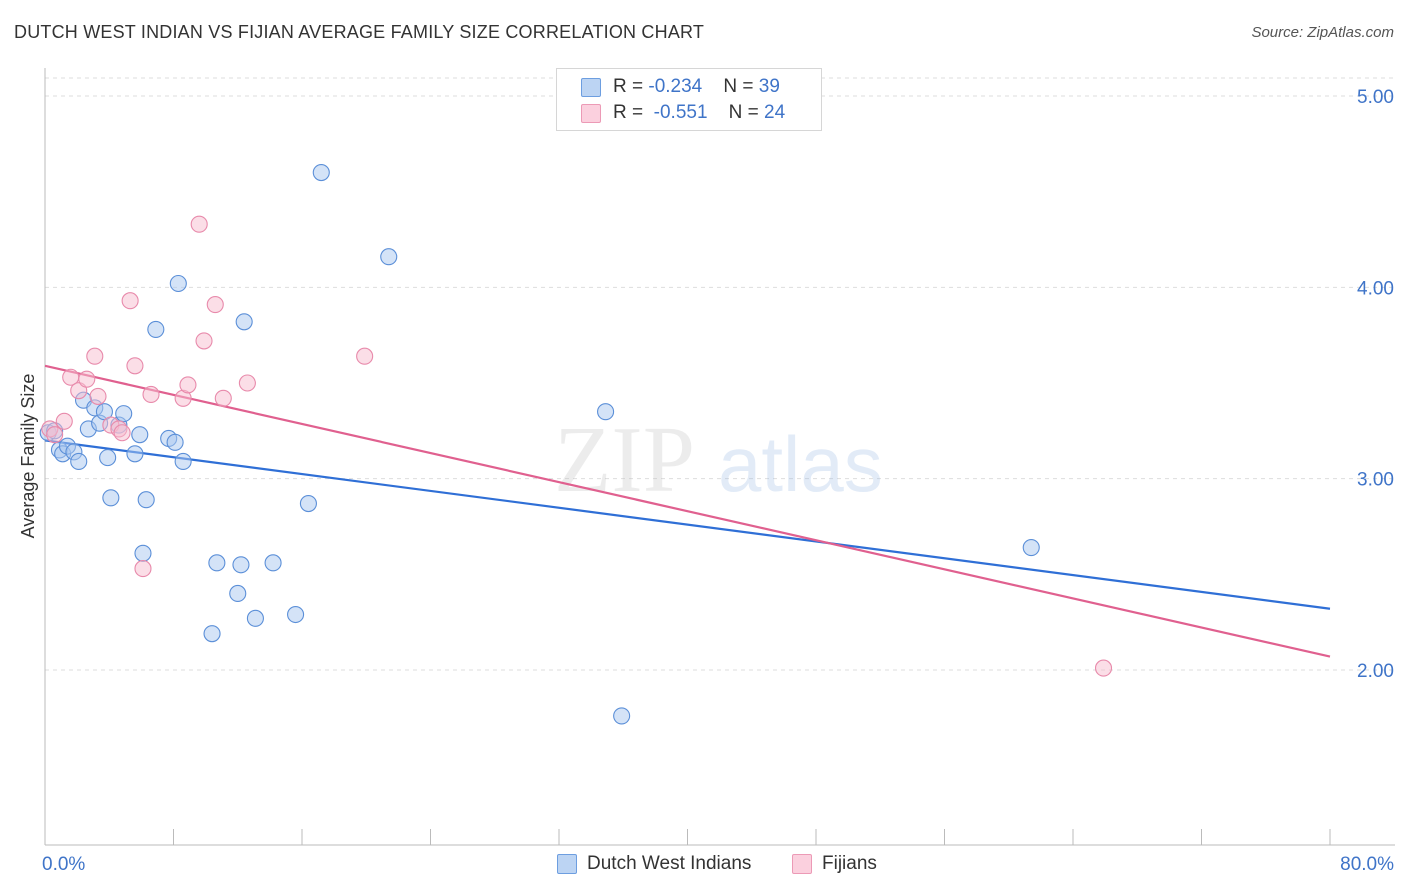 The width and height of the screenshot is (1406, 892). I want to click on y-tick-label: 4.00, so click(1375, 288).